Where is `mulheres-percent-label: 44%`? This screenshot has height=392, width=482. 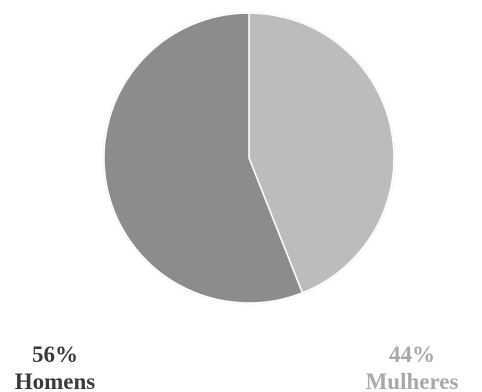
mulheres-percent-label: 44% is located at coordinates (412, 354).